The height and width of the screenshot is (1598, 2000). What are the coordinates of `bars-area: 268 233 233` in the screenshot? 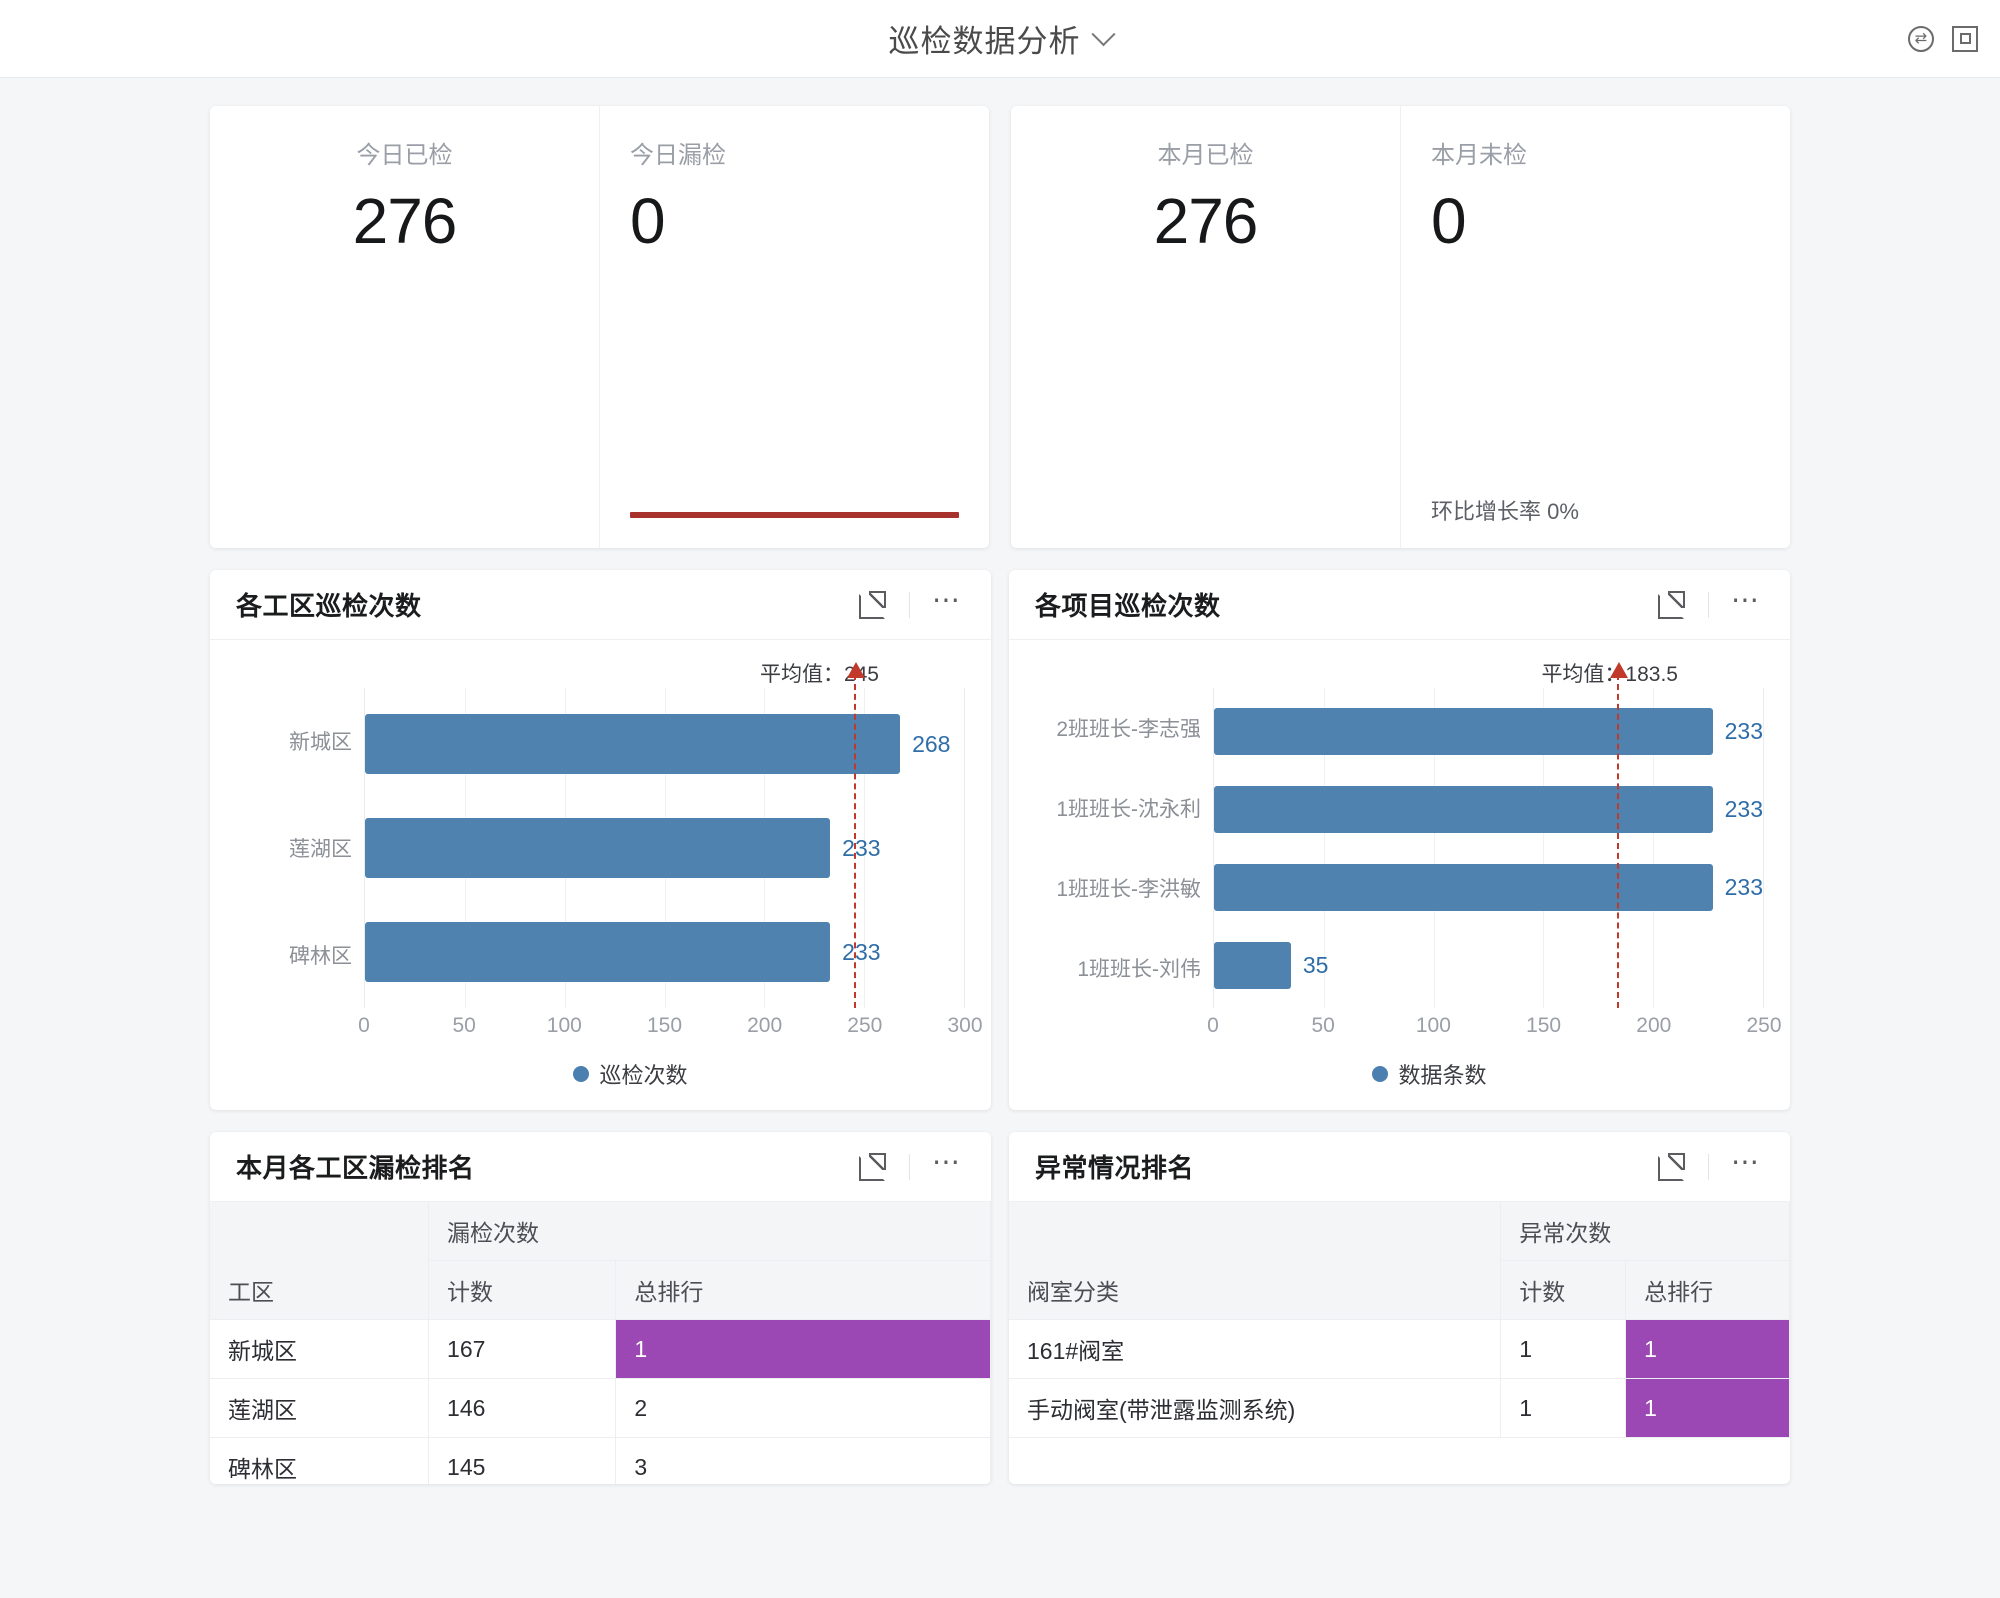 It's located at (664, 835).